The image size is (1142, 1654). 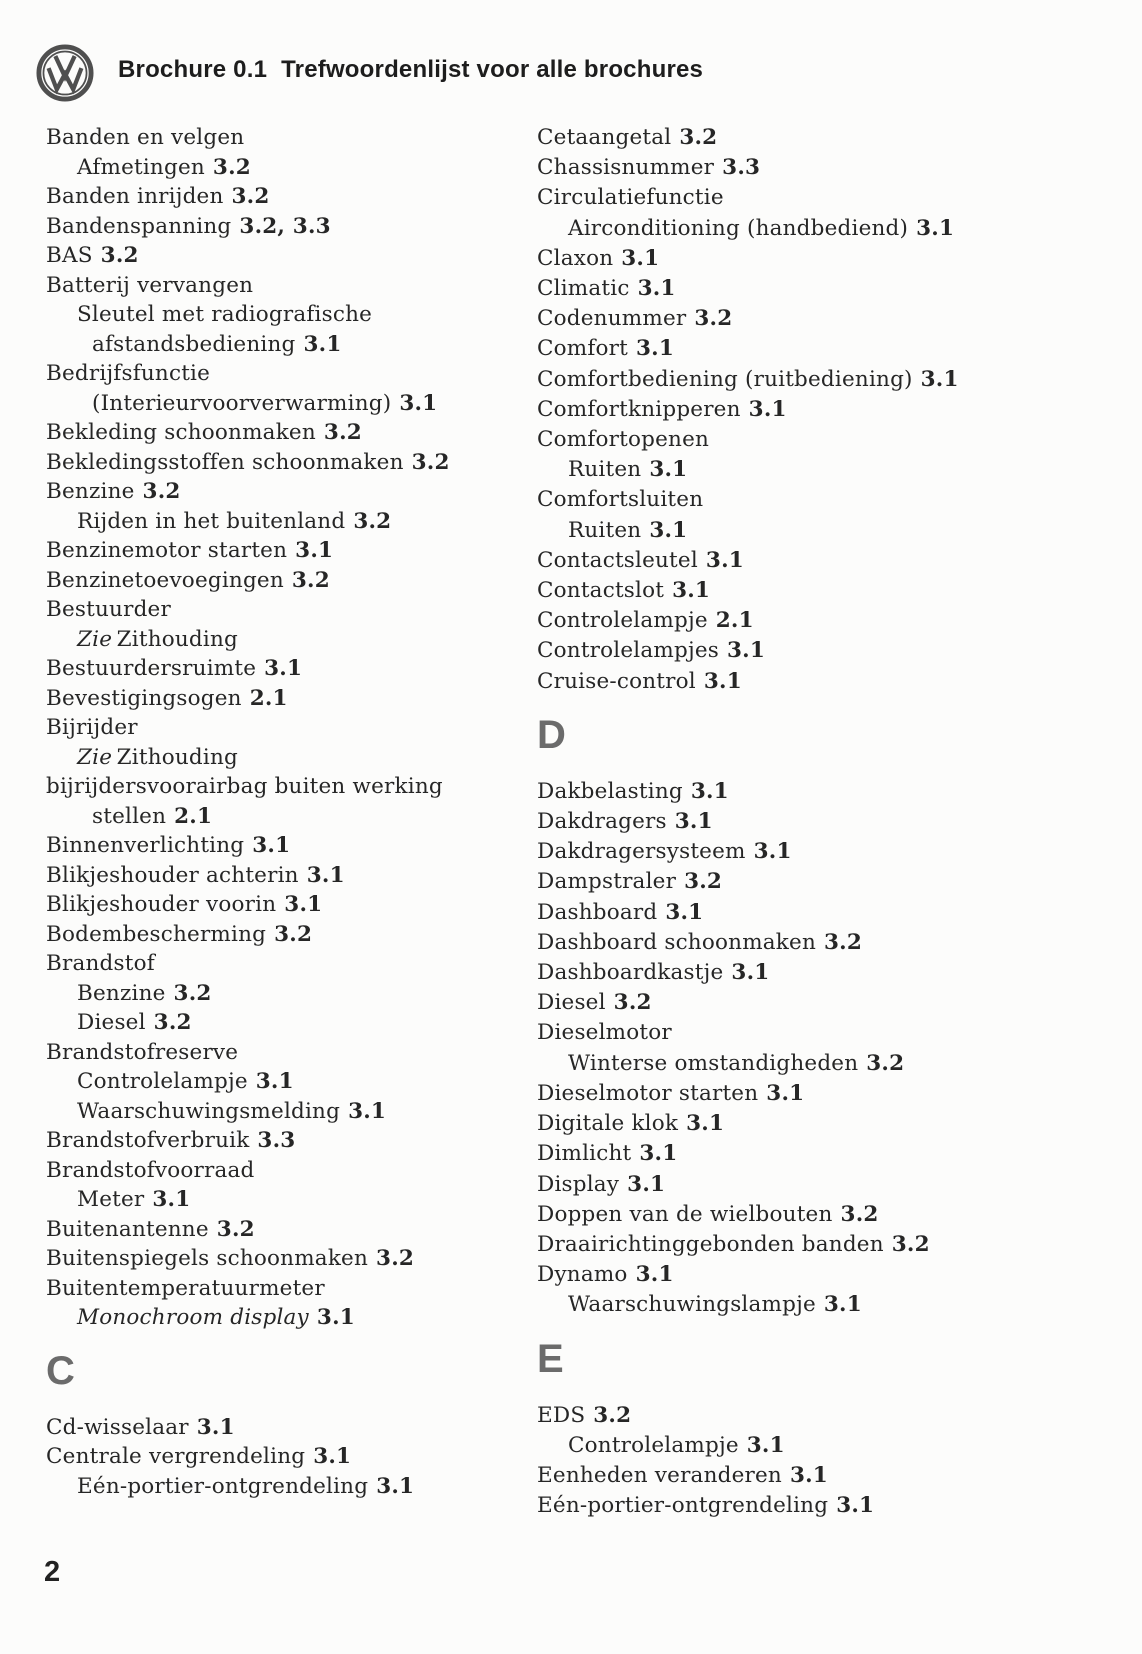 What do you see at coordinates (752, 651) in the screenshot?
I see `index-entry: Controlelampjes 3.1` at bounding box center [752, 651].